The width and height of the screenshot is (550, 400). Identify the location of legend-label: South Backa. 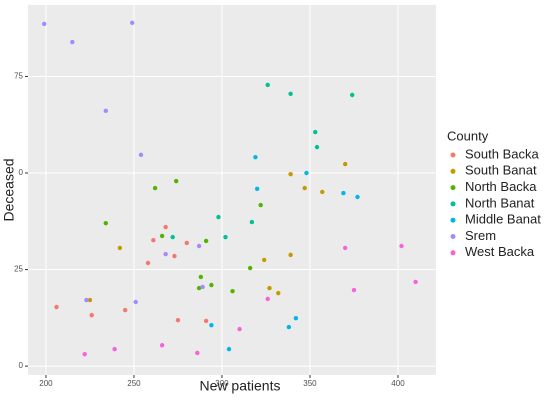
(502, 153).